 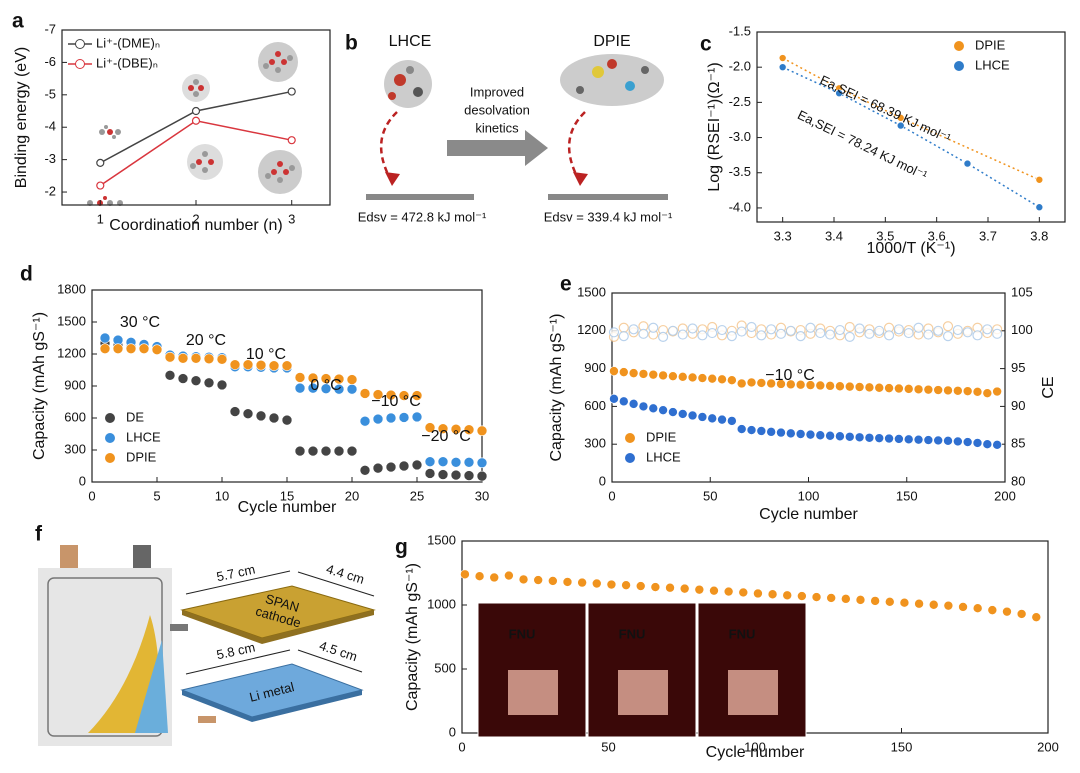 I want to click on panel-letter: f, so click(x=39, y=534).